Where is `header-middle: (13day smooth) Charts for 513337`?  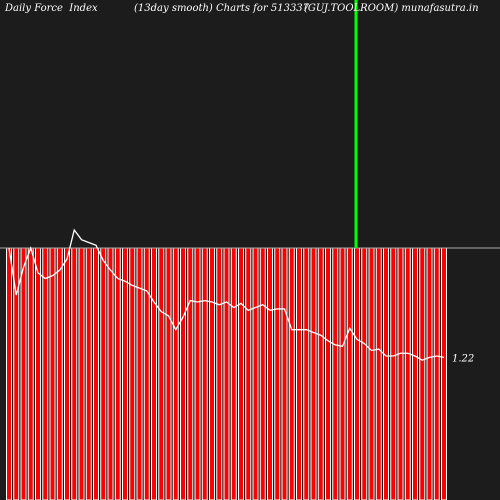
header-middle: (13day smooth) Charts for 513337 is located at coordinates (222, 8).